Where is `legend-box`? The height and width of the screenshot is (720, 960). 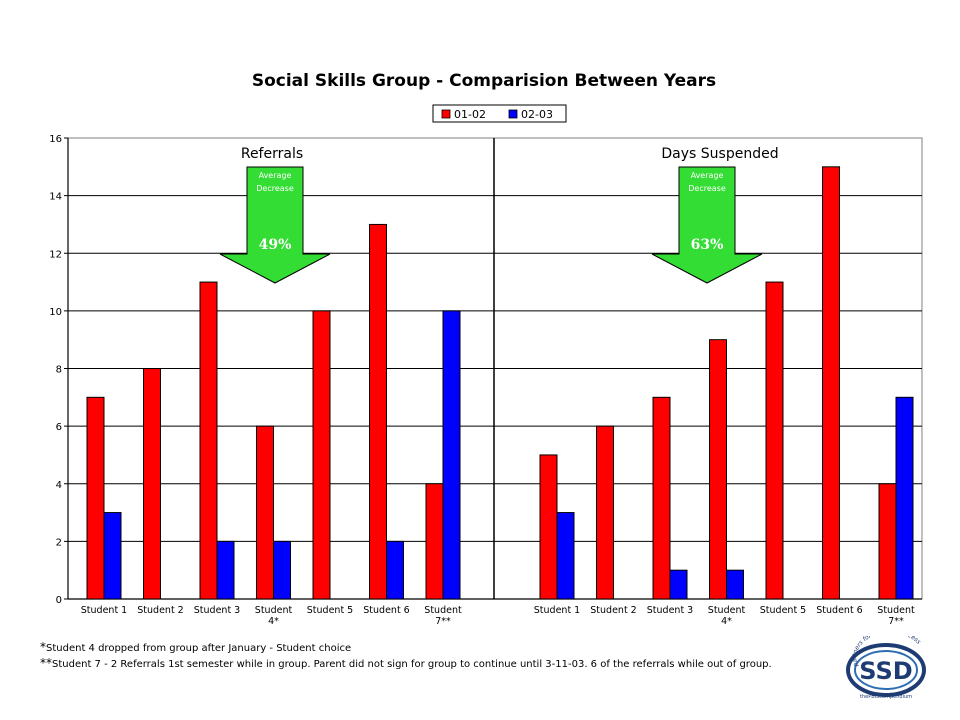 legend-box is located at coordinates (499, 113).